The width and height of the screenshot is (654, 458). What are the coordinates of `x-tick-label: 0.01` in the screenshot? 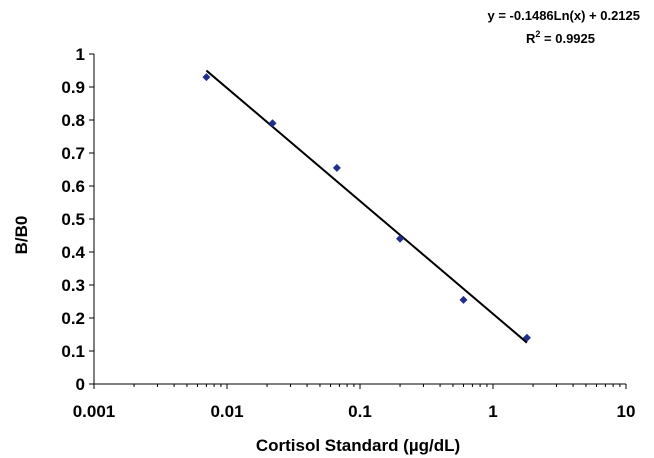 It's located at (226, 411).